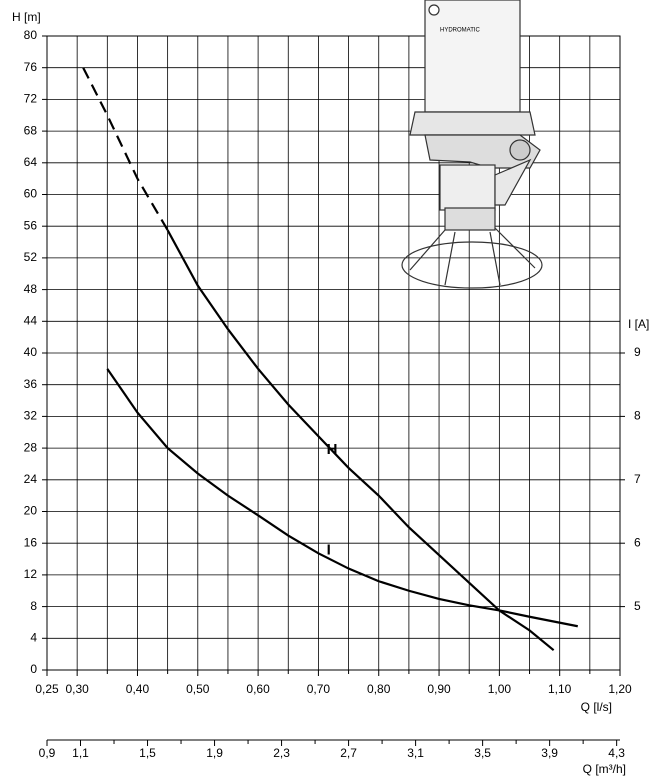 The width and height of the screenshot is (667, 778). Describe the element at coordinates (281, 753) in the screenshot. I see `x2-tick-label: 2,3` at that location.